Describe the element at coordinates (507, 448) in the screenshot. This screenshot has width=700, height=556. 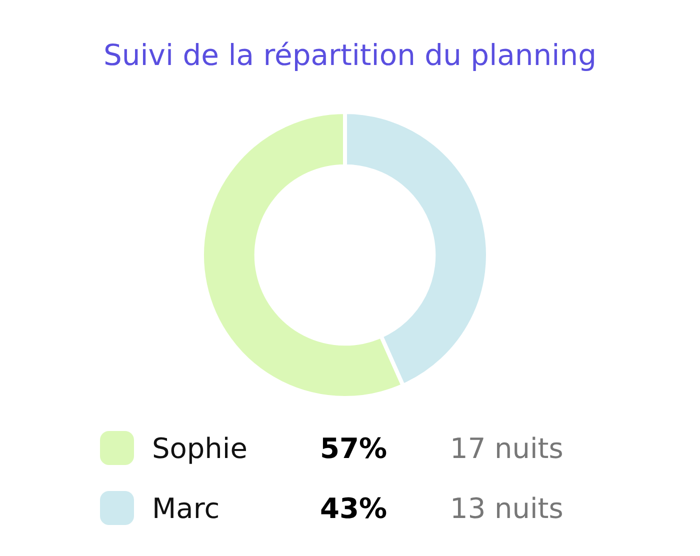
I see `data-label: 17 nuits` at that location.